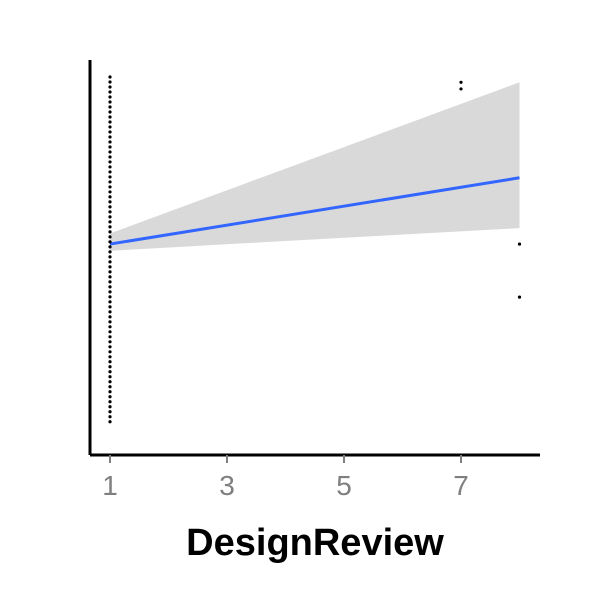 This screenshot has width=600, height=600. Describe the element at coordinates (227, 485) in the screenshot. I see `x-tick-label: 3` at that location.